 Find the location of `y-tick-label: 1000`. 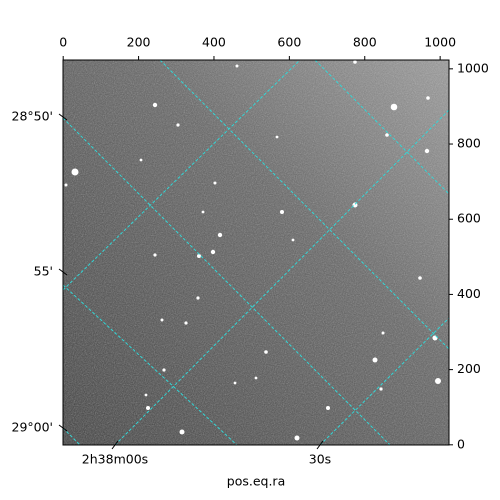

y-tick-label: 1000 is located at coordinates (473, 67).